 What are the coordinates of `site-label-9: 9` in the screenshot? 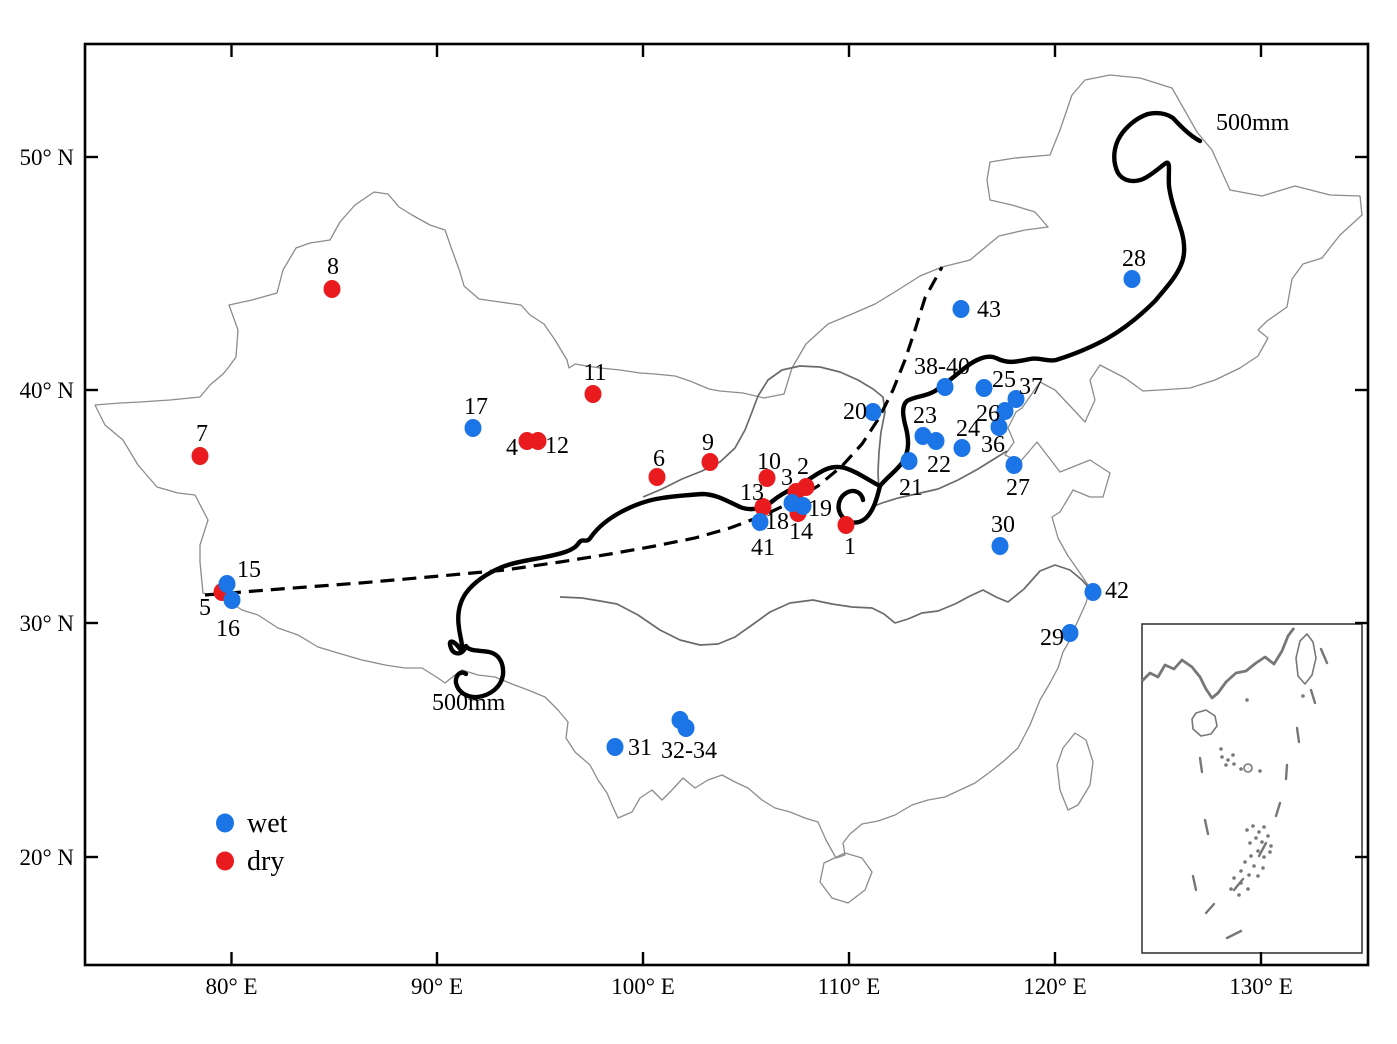 It's located at (708, 443).